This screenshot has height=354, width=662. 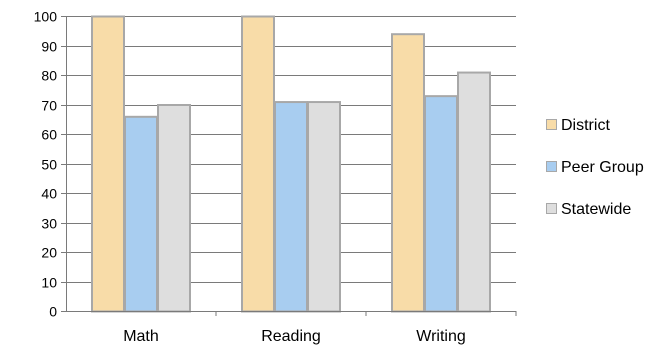 I want to click on bar-writing-statewide, so click(x=474, y=192).